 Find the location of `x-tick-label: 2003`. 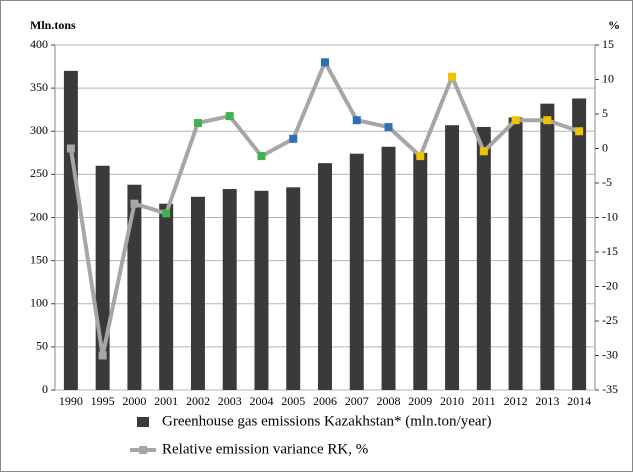

x-tick-label: 2003 is located at coordinates (230, 401).